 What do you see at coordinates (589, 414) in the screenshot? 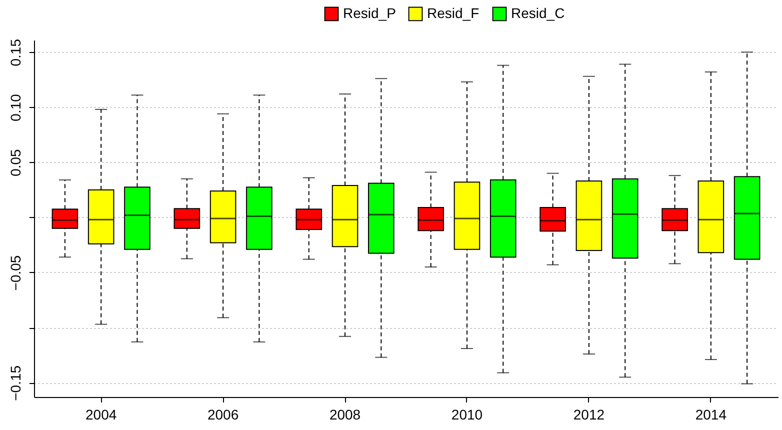
I see `x-tick-label: 2012` at bounding box center [589, 414].